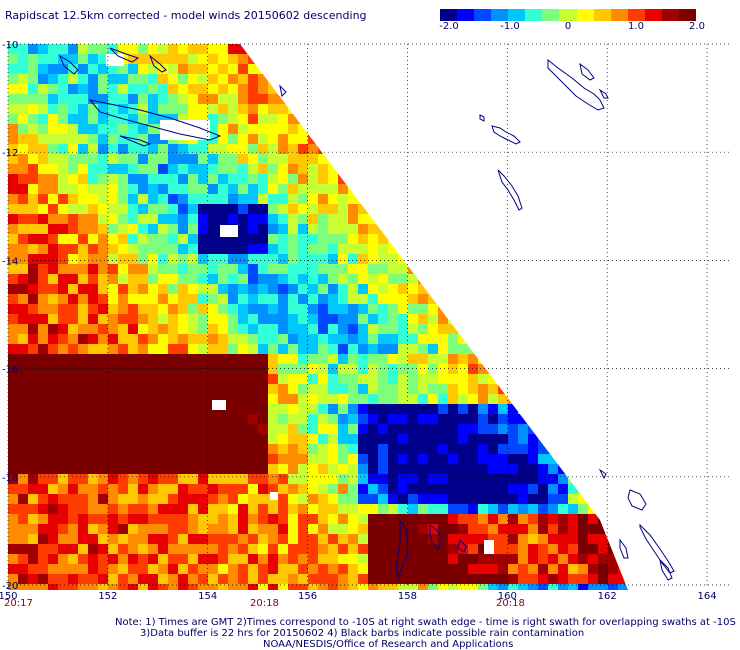 This screenshot has width=740, height=650. What do you see at coordinates (18, 603) in the screenshot?
I see `time-label: 20:17` at bounding box center [18, 603].